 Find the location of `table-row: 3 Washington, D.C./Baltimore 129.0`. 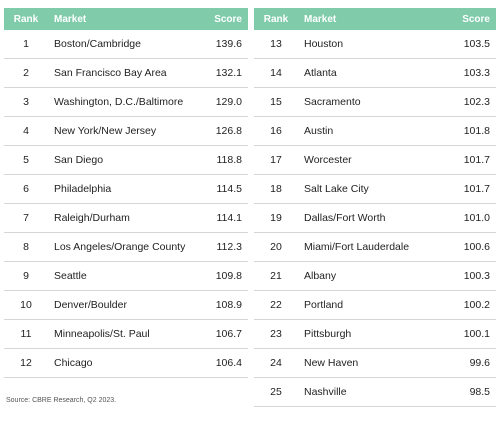

table-row: 3 Washington, D.C./Baltimore 129.0 is located at coordinates (126, 102).